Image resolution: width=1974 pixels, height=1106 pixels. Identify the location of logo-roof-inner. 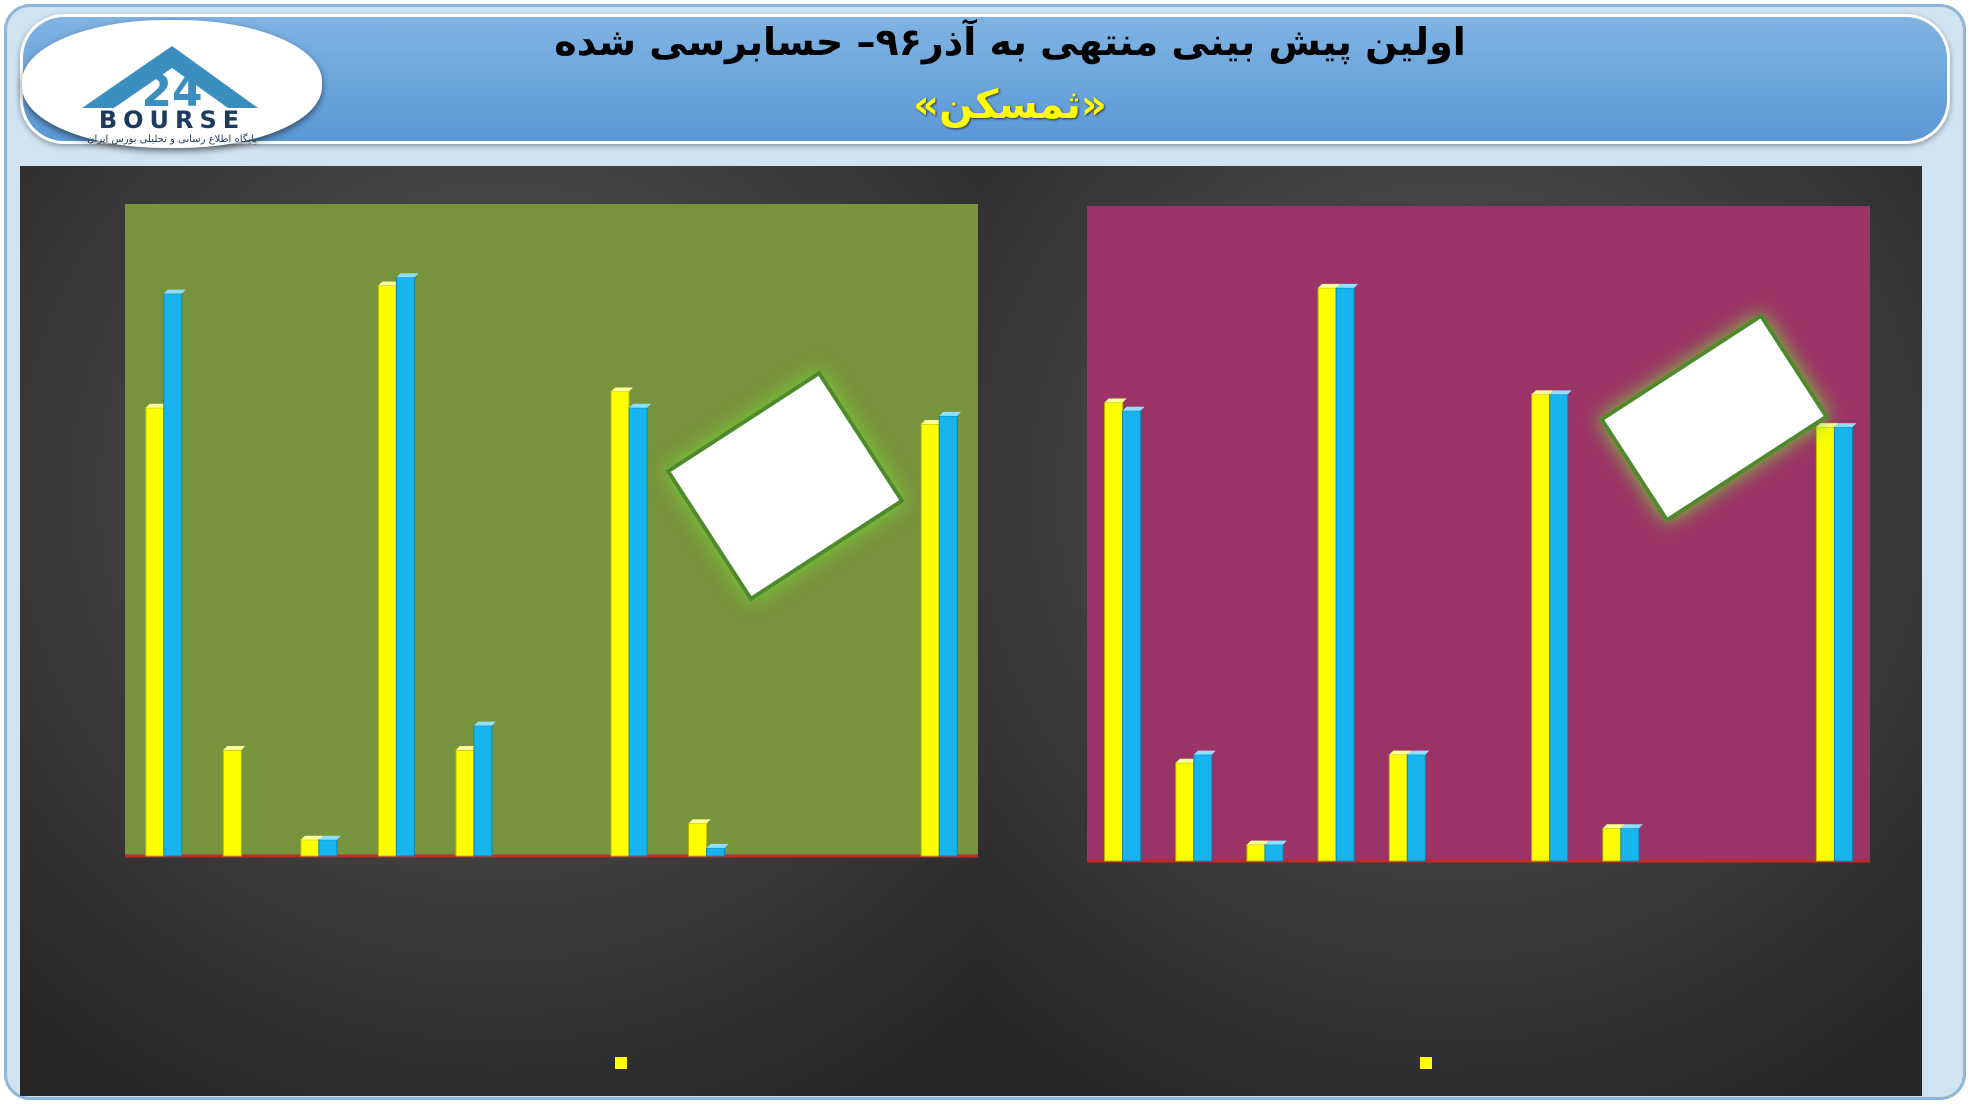
(171, 88).